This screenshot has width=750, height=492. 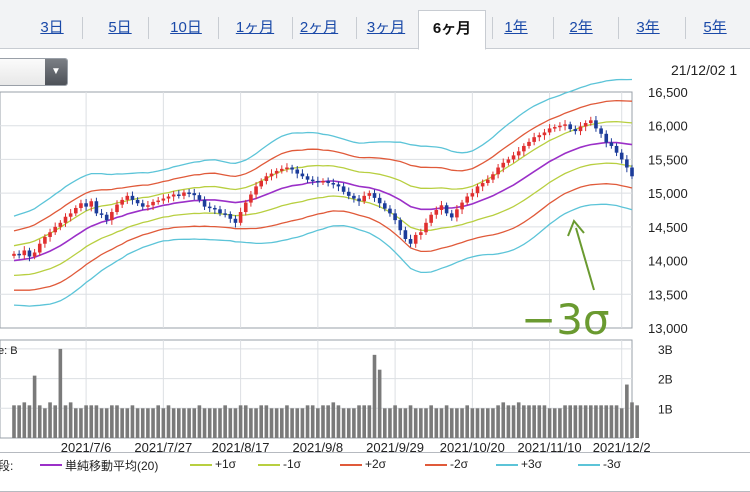 What do you see at coordinates (704, 70) in the screenshot?
I see `last-update-date: 21/12/02 1` at bounding box center [704, 70].